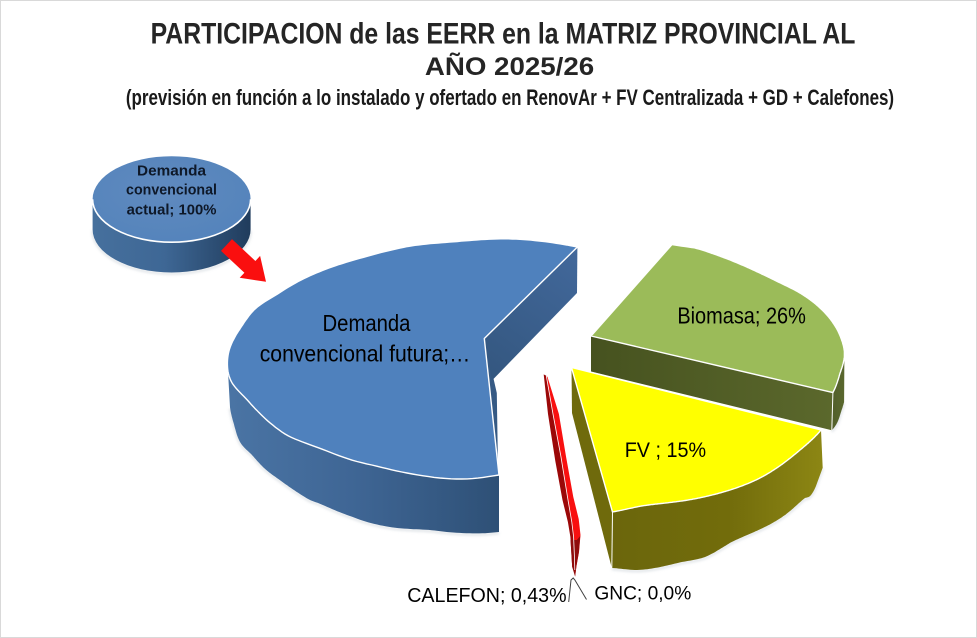 This screenshot has height=638, width=977. What do you see at coordinates (665, 451) in the screenshot?
I see `svg-text: FV ; 15%` at bounding box center [665, 451].